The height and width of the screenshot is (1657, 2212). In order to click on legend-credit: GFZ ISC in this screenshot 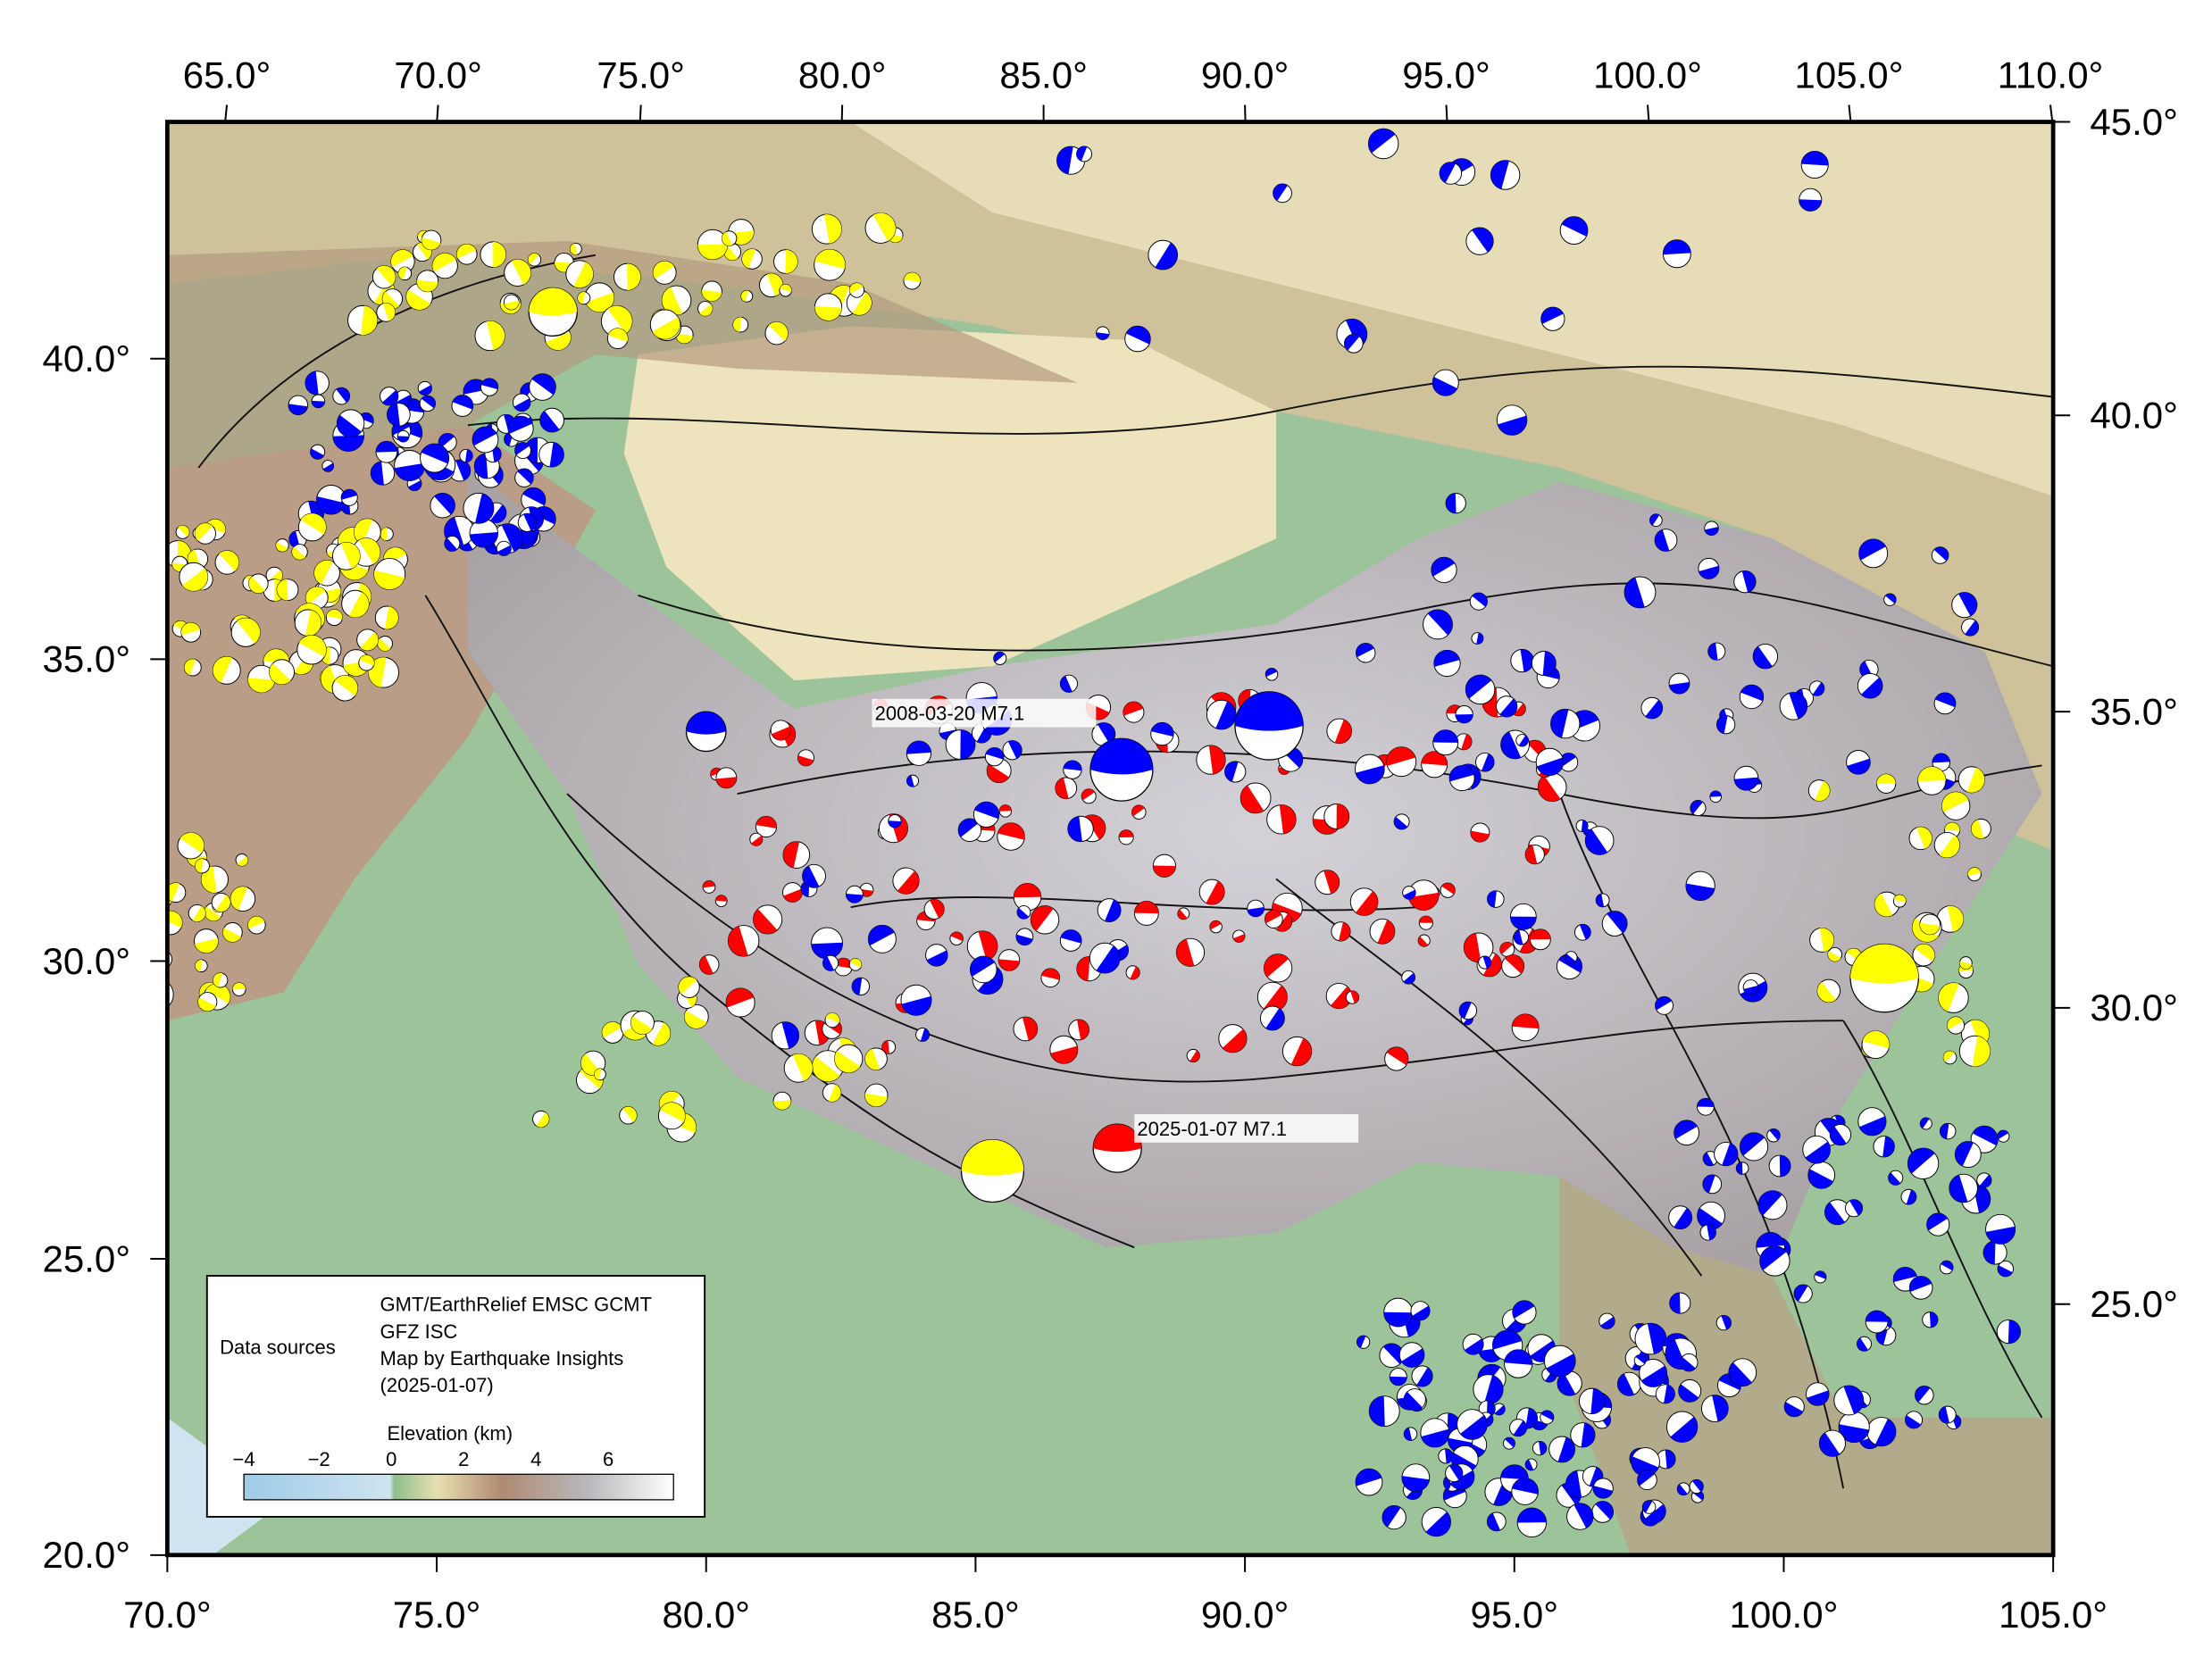, I will do `click(419, 1331)`.